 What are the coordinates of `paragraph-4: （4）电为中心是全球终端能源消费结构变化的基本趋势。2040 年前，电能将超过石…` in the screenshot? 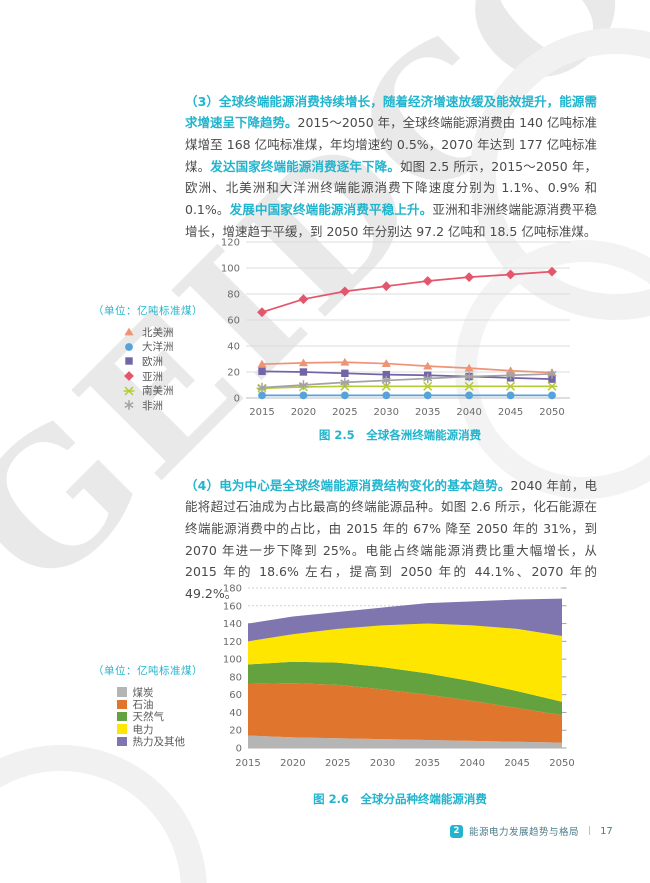 It's located at (391, 540).